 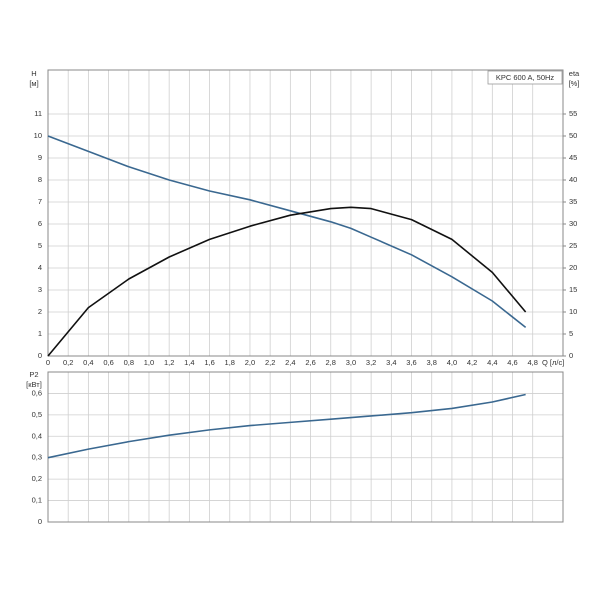 I want to click on y2-tick-label: 20, so click(x=573, y=267).